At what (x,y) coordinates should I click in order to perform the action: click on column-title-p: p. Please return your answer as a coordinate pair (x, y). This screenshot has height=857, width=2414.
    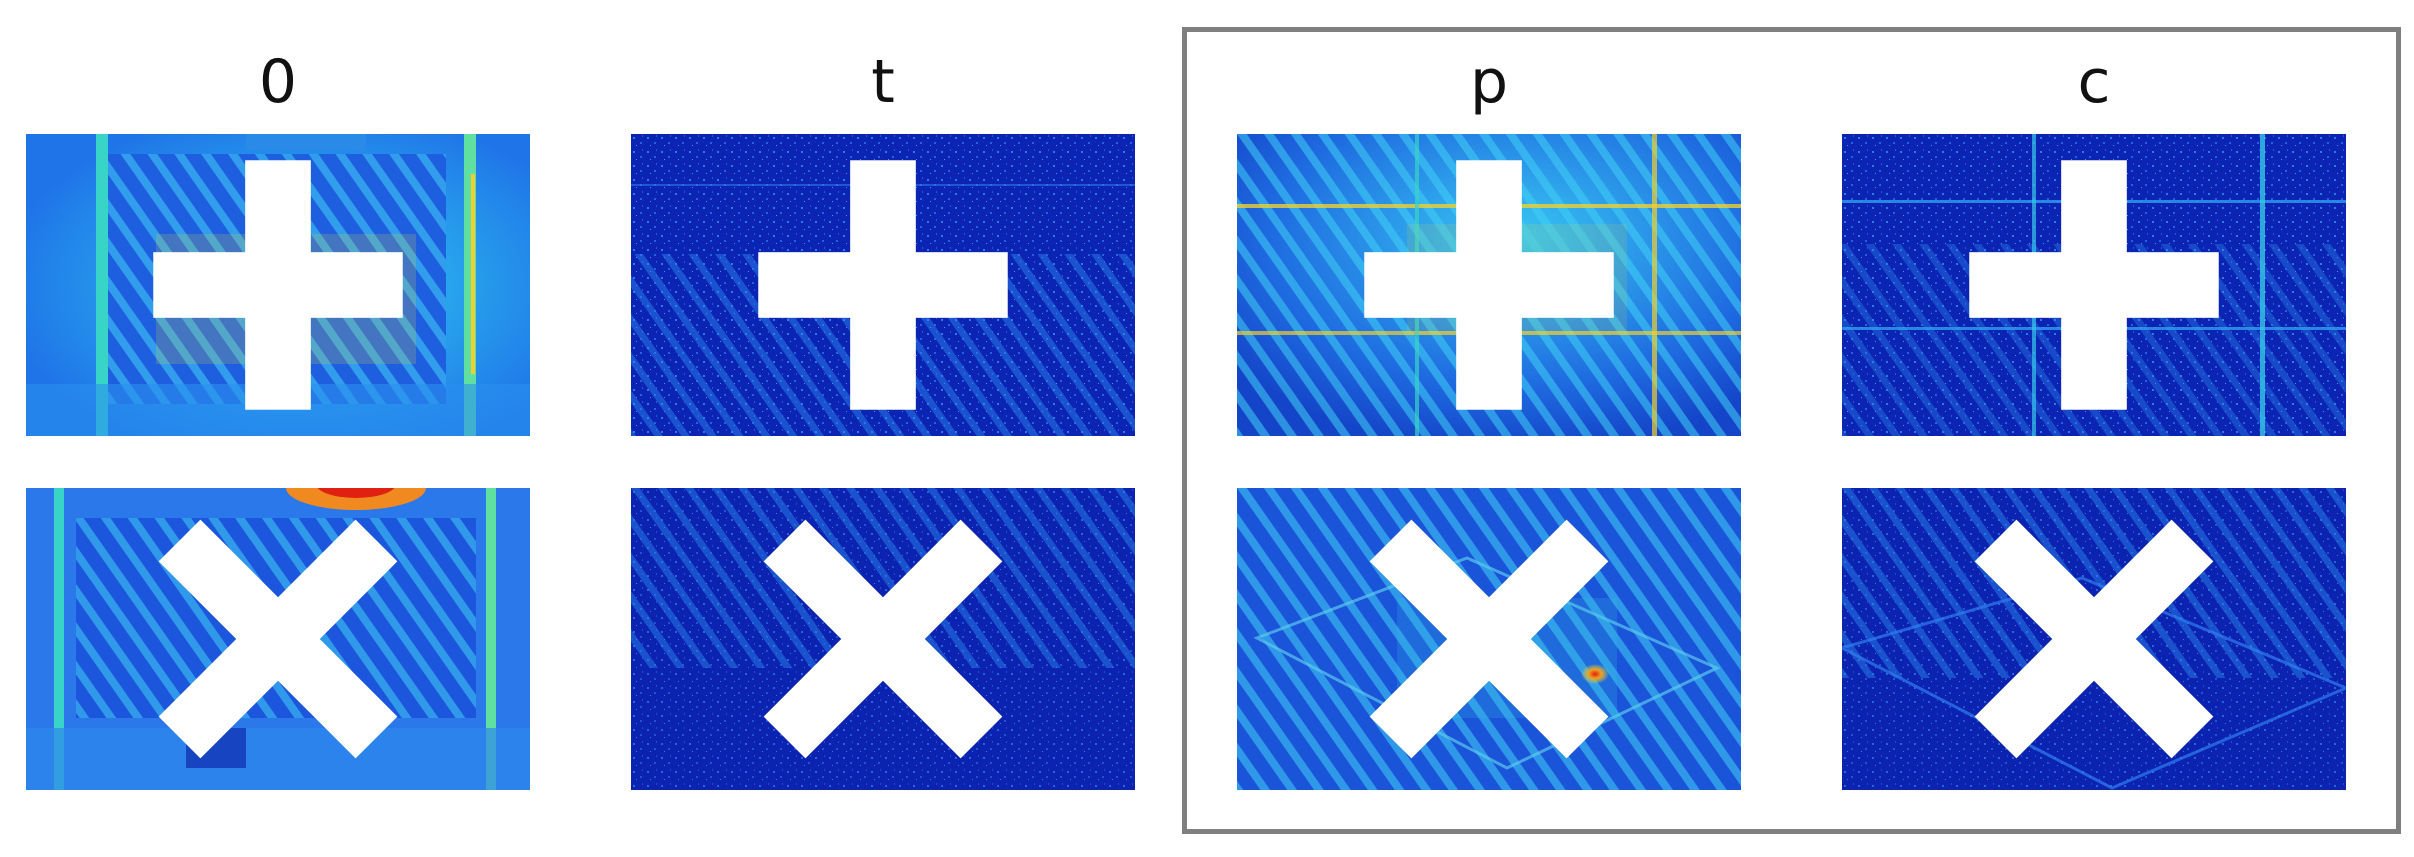
    Looking at the image, I should click on (1489, 82).